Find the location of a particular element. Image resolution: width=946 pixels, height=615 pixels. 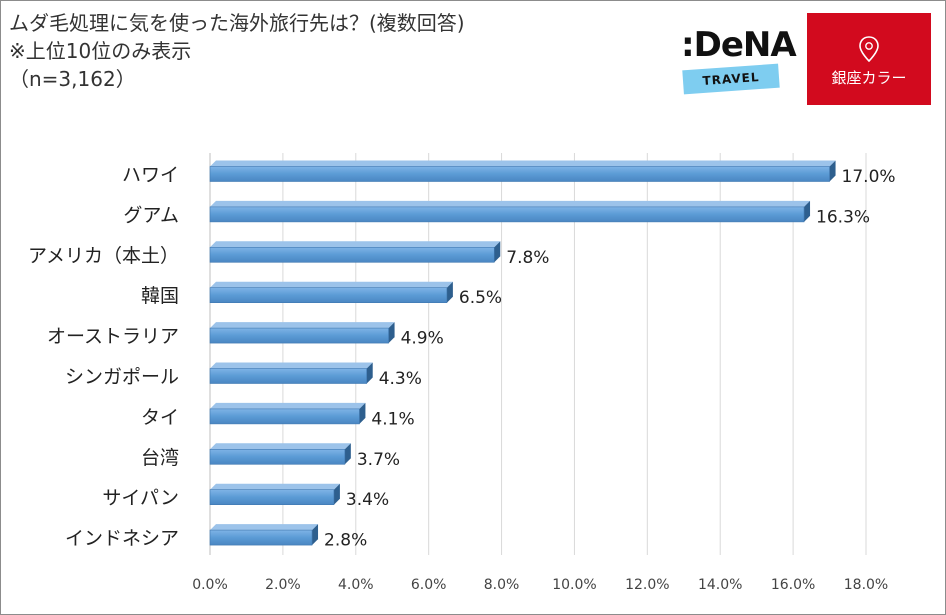

x-tick-label: 0.0% is located at coordinates (210, 585).